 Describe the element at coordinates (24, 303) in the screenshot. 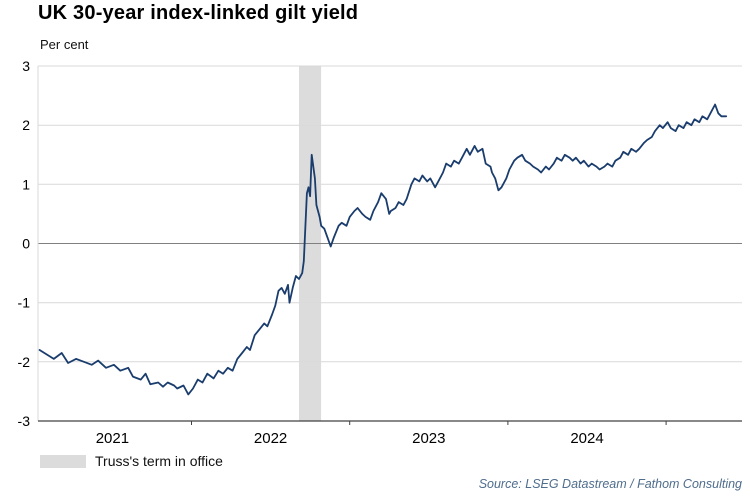

I see `y-tick-label: -1` at that location.